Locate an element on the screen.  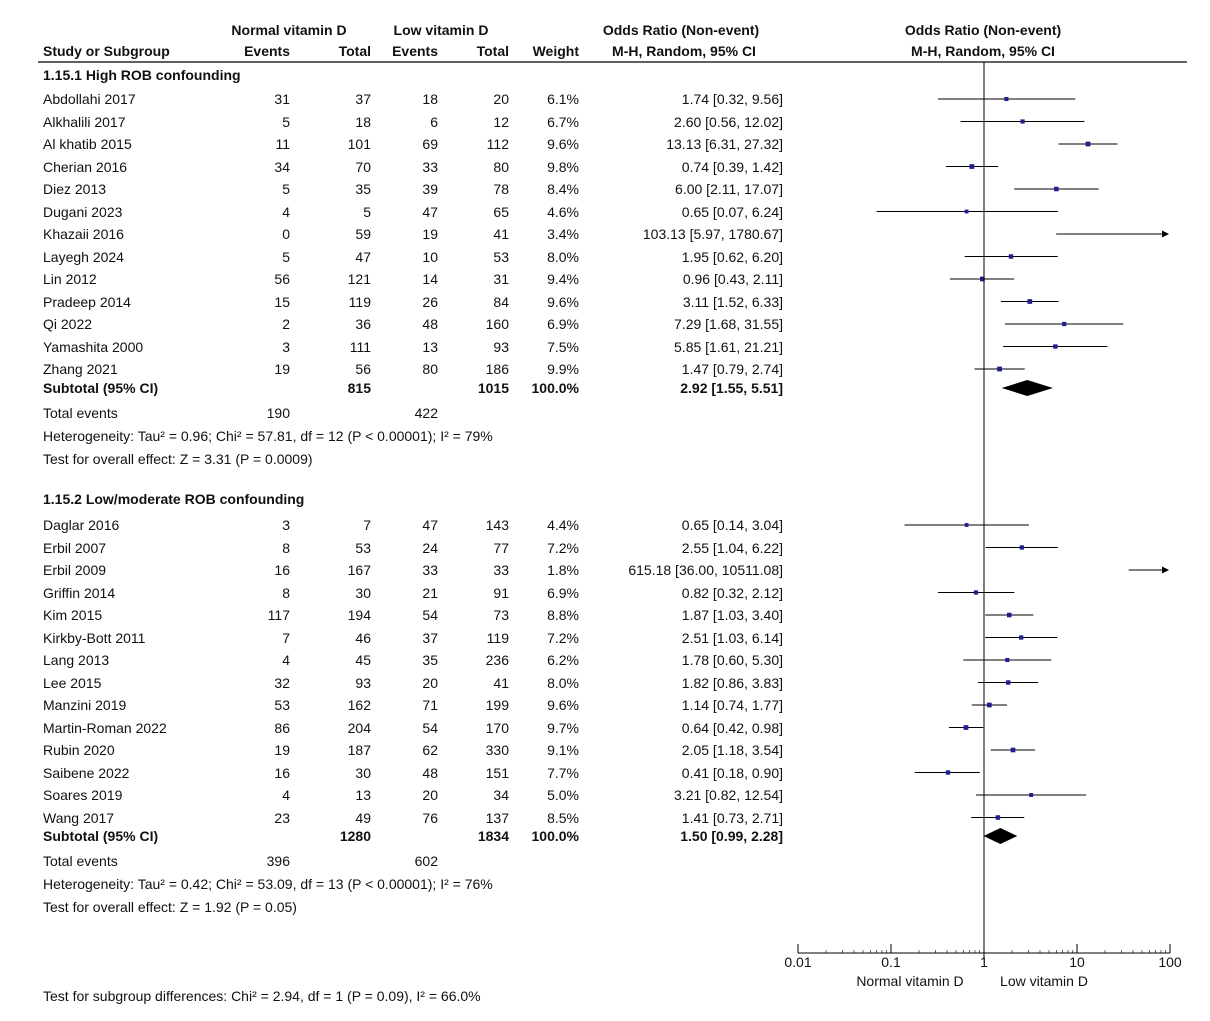
subgroup-2-subtotal-total-low: 1834 is located at coordinates (493, 836).